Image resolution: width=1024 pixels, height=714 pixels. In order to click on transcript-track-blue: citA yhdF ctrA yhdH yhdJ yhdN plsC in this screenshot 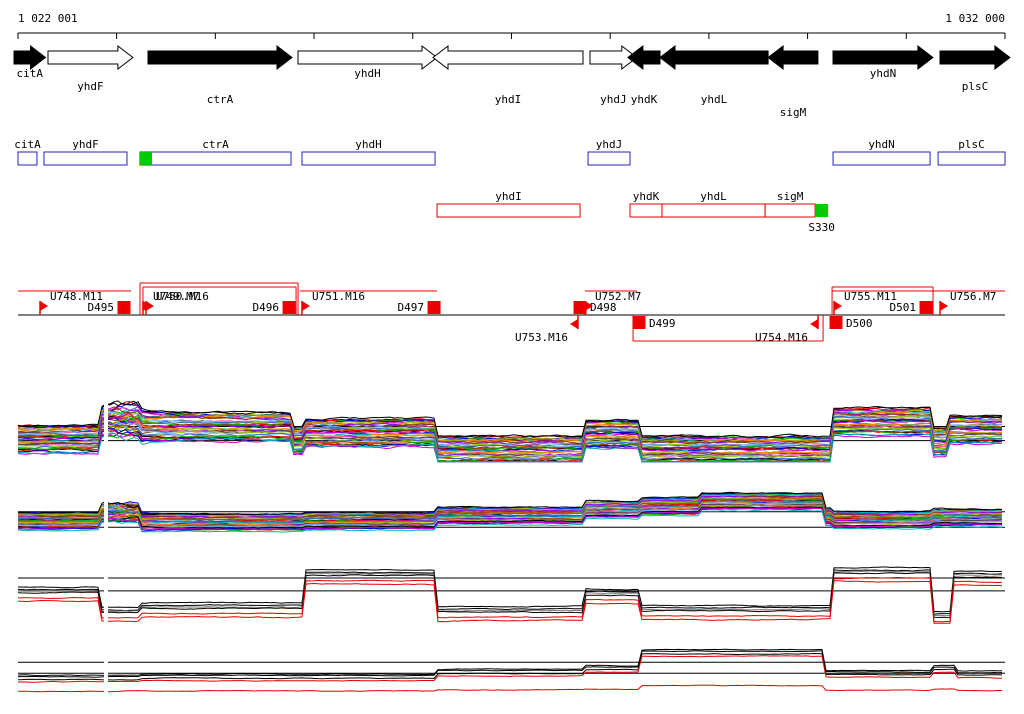, I will do `click(510, 152)`.